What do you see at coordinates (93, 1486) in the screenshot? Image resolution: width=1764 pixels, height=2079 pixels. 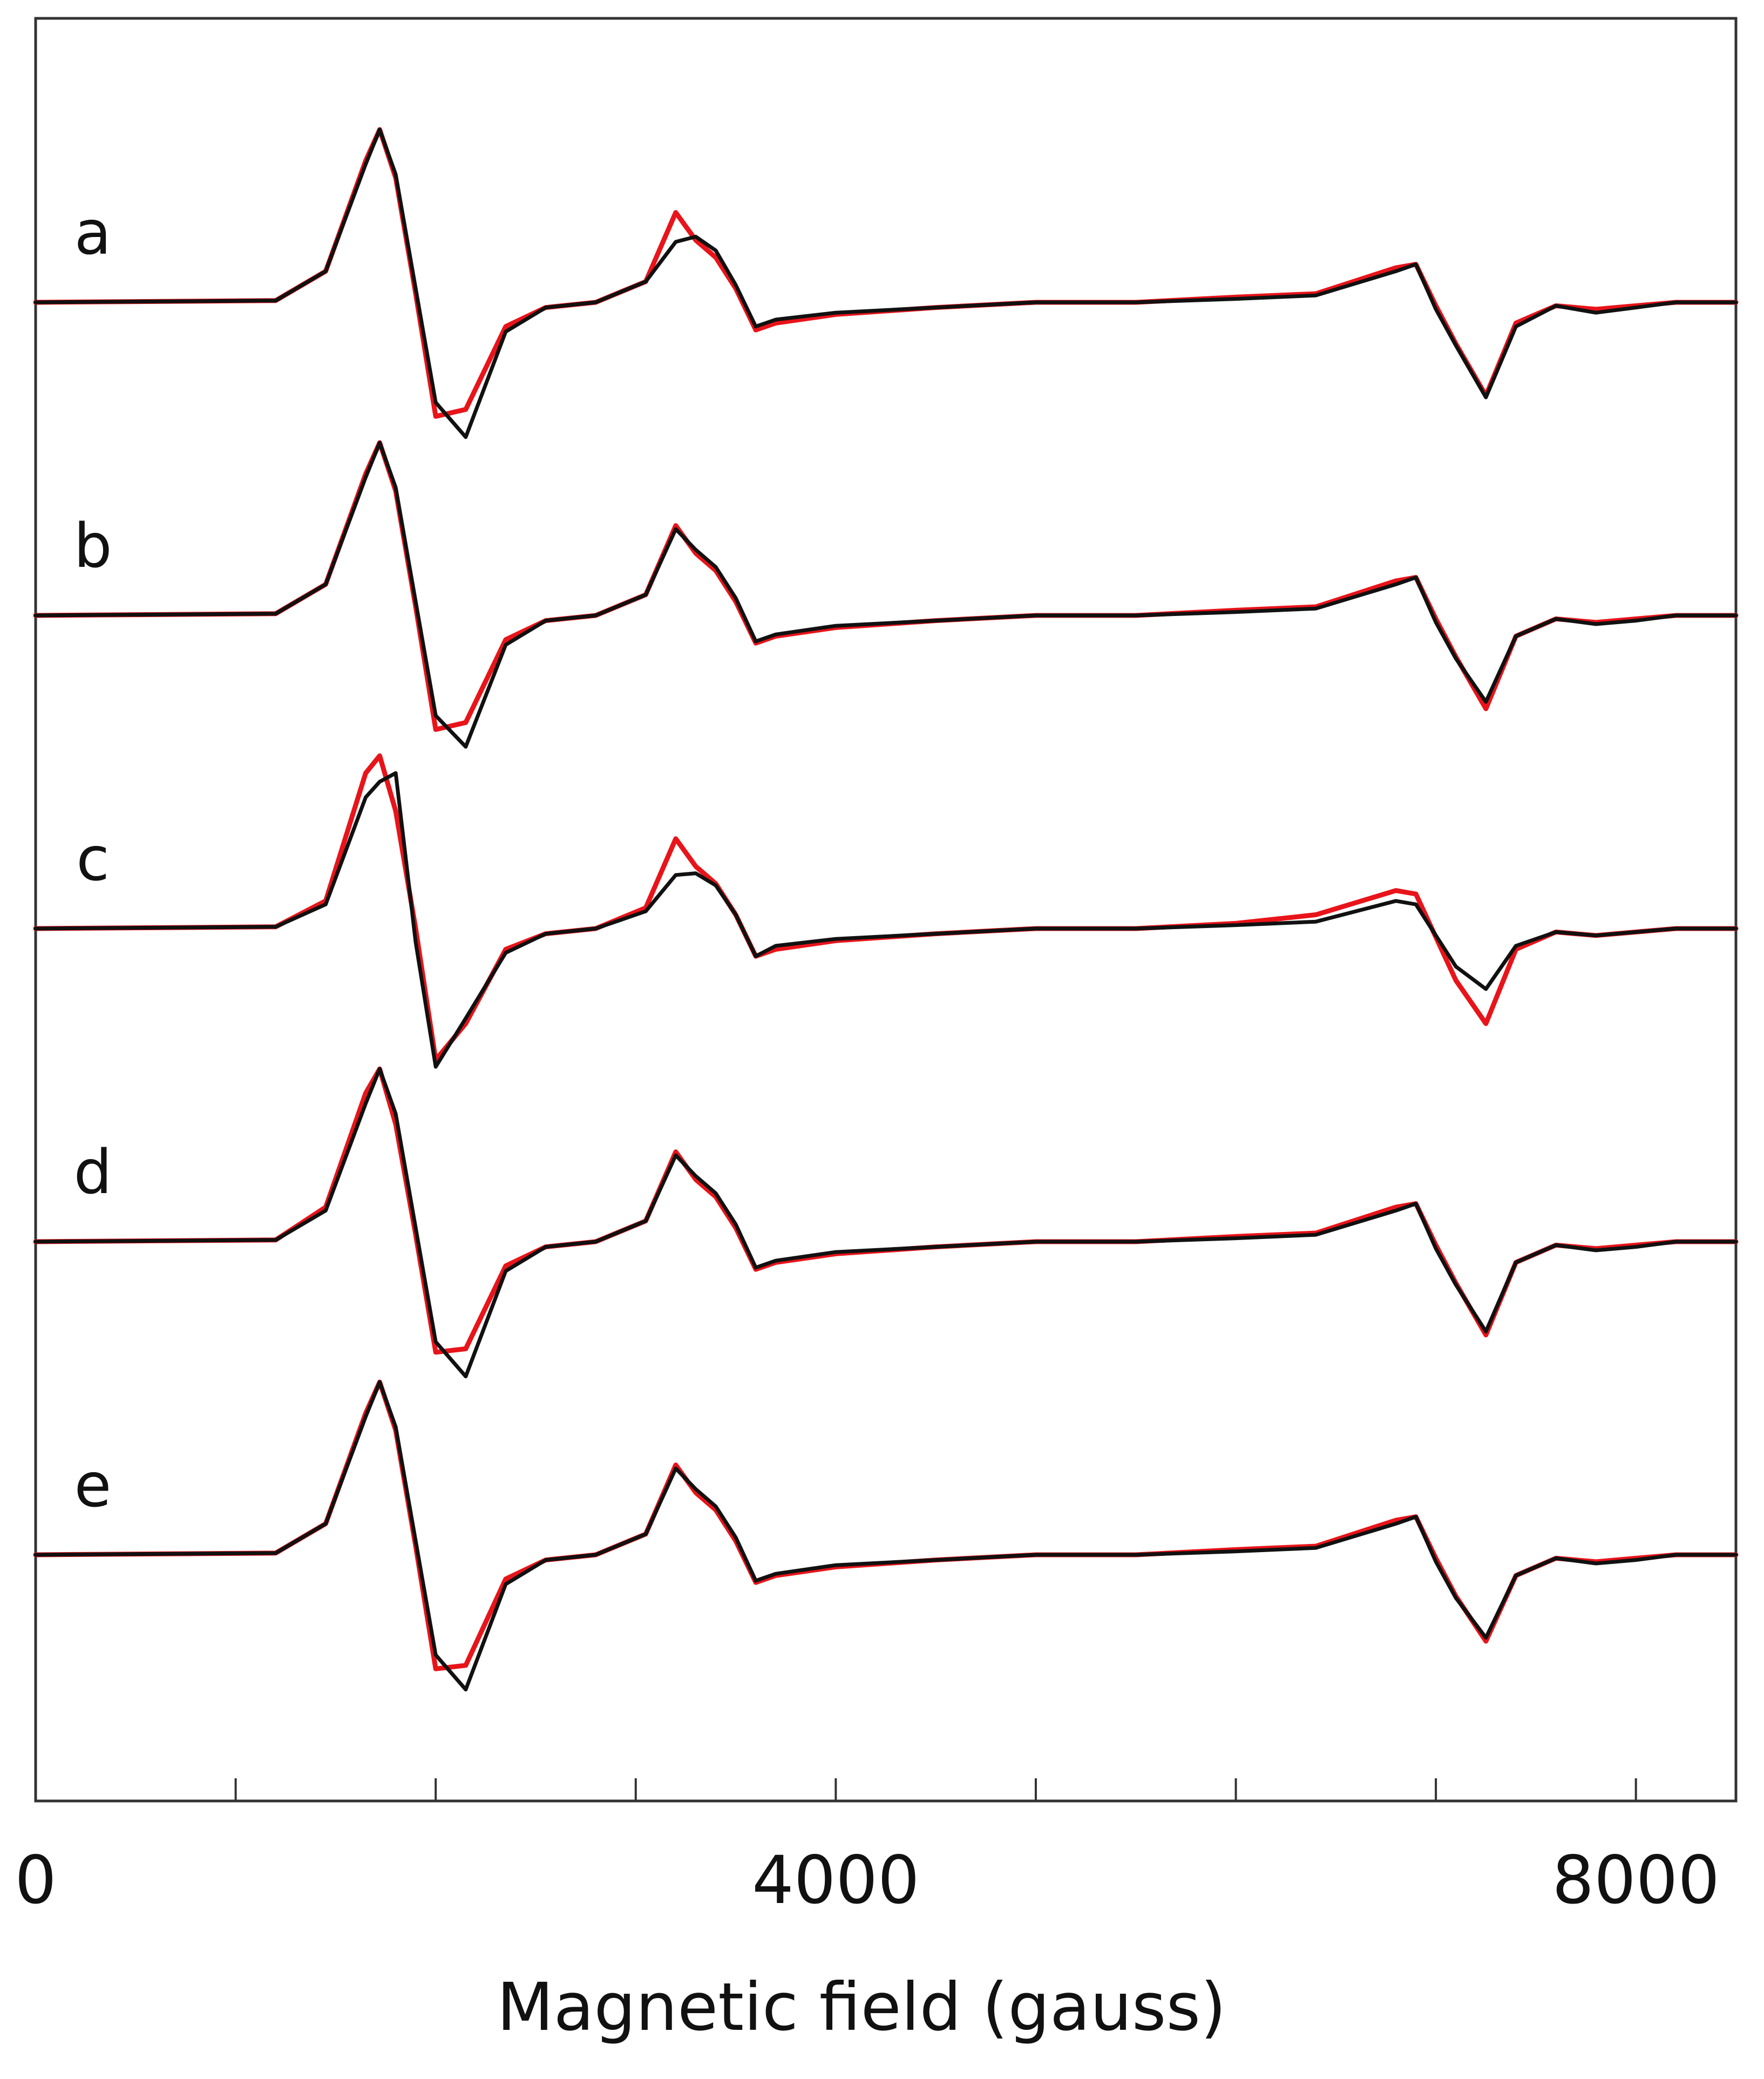 I see `trace-label-e: e` at bounding box center [93, 1486].